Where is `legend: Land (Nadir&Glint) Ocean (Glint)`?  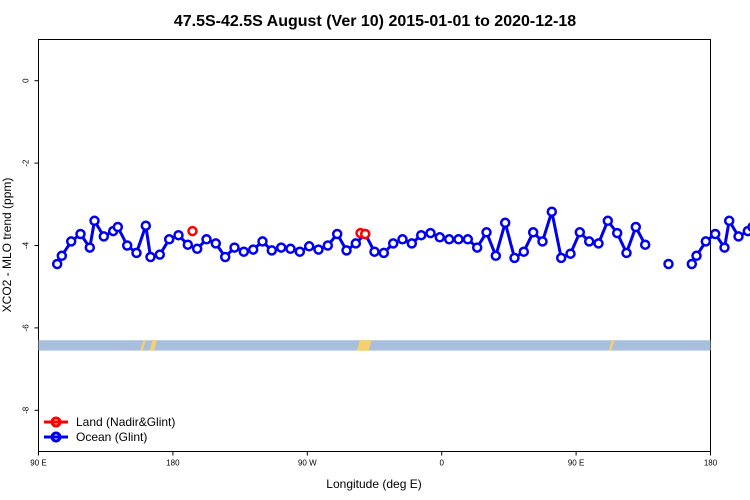 legend: Land (Nadir&Glint) Ocean (Glint) is located at coordinates (109, 429).